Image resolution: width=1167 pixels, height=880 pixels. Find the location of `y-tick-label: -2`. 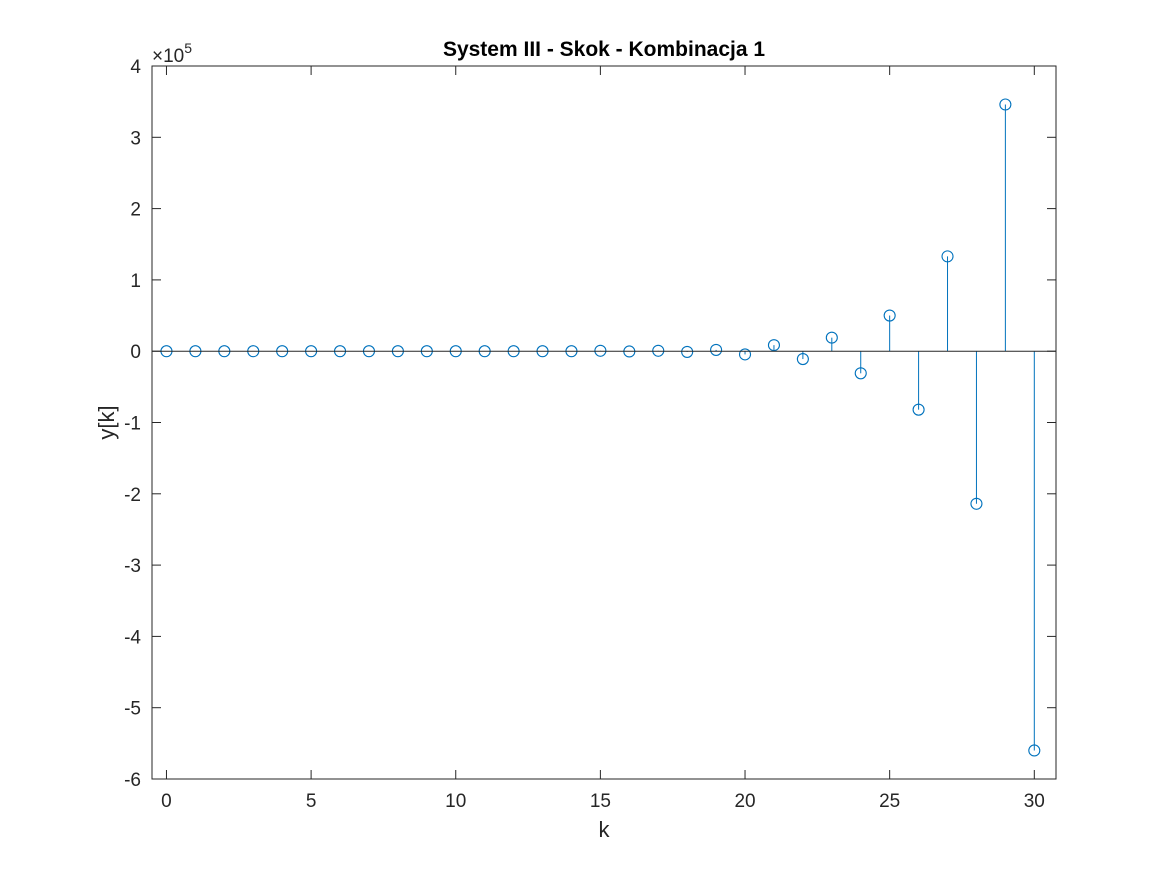

y-tick-label: -2 is located at coordinates (132, 495).